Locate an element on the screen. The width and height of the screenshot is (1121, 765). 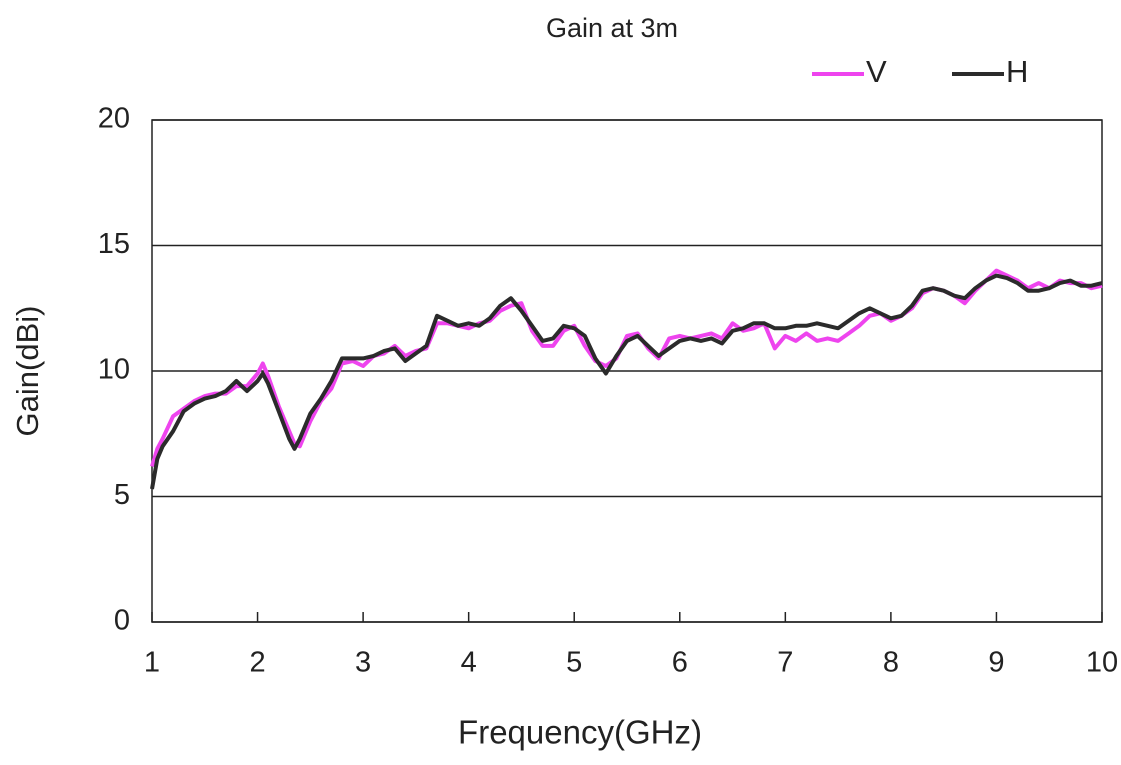
y-tick-label: 0 is located at coordinates (122, 621).